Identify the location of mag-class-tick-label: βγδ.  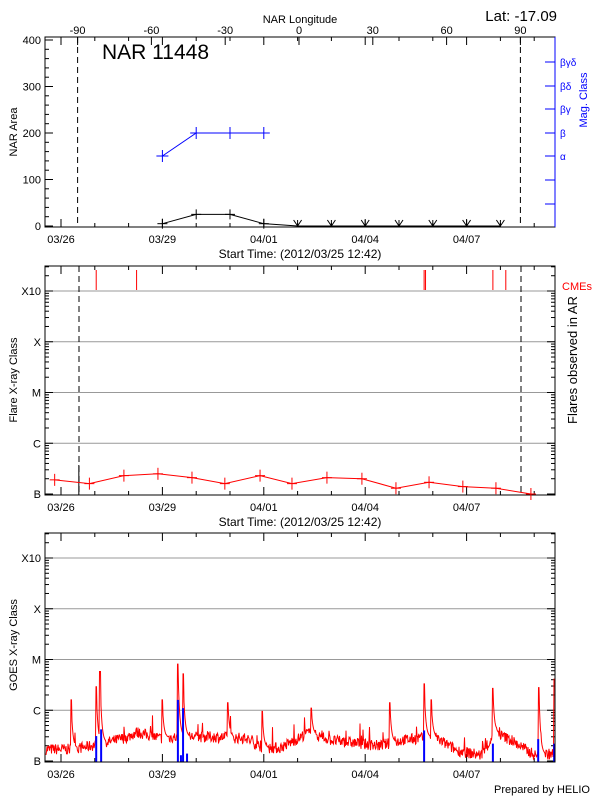
(568, 63).